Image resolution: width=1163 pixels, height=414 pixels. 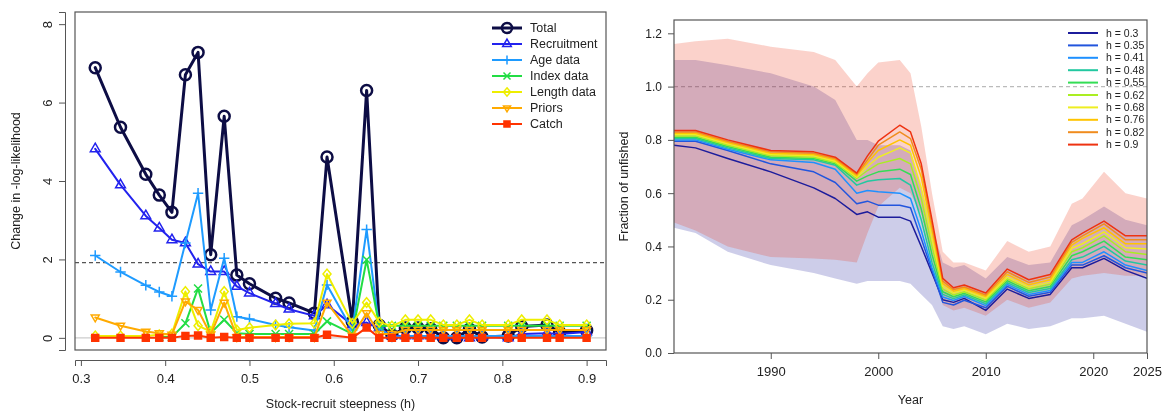 I want to click on legend-label: Length data, so click(x=563, y=92).